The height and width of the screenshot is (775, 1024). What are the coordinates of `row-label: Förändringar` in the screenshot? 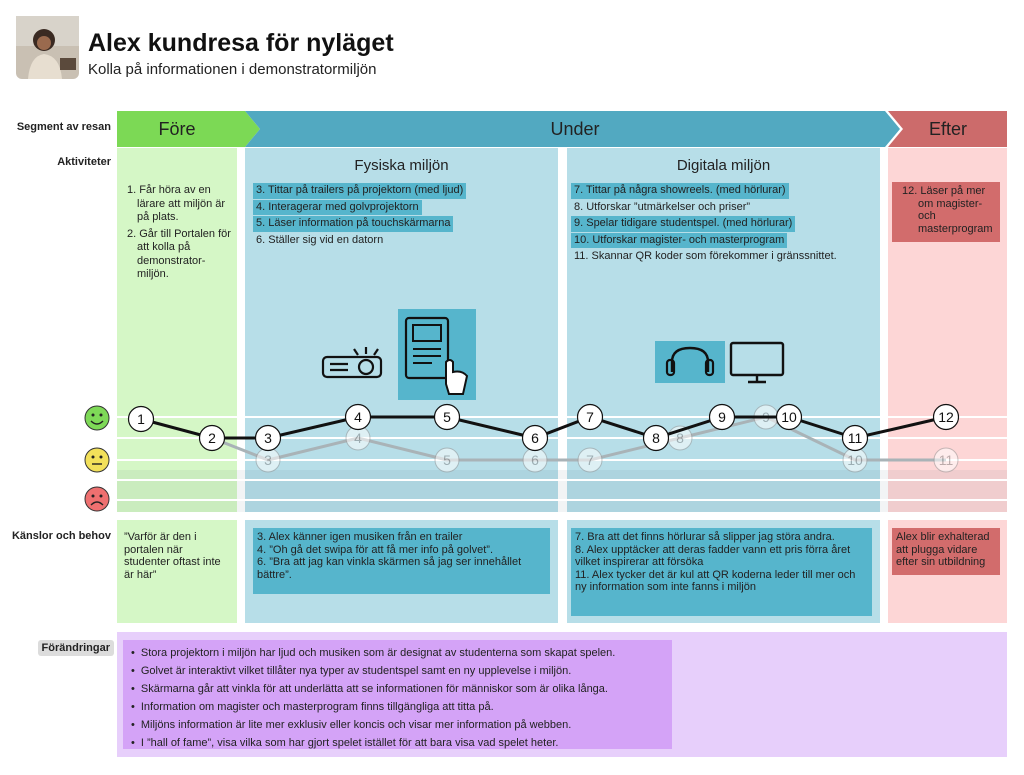 It's located at (75, 648).